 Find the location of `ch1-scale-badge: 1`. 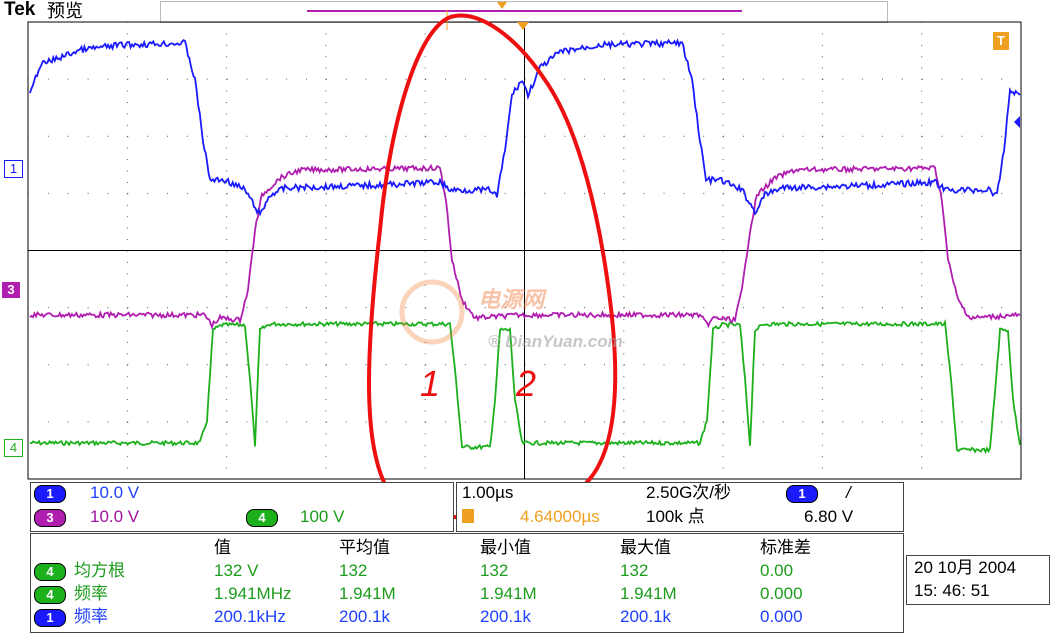

ch1-scale-badge: 1 is located at coordinates (50, 494).